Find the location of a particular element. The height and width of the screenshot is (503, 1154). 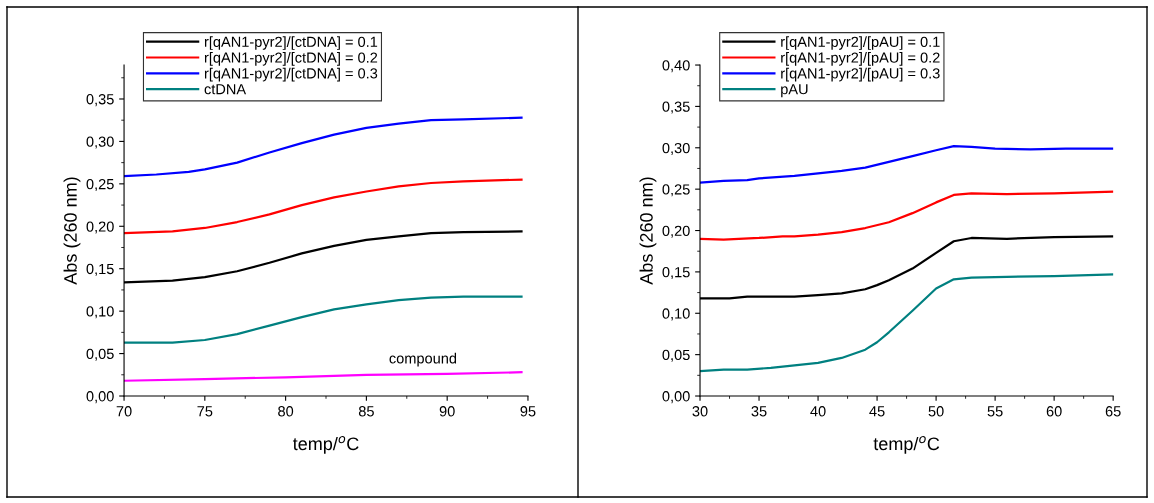

x-tick-label: 70 is located at coordinates (124, 411).